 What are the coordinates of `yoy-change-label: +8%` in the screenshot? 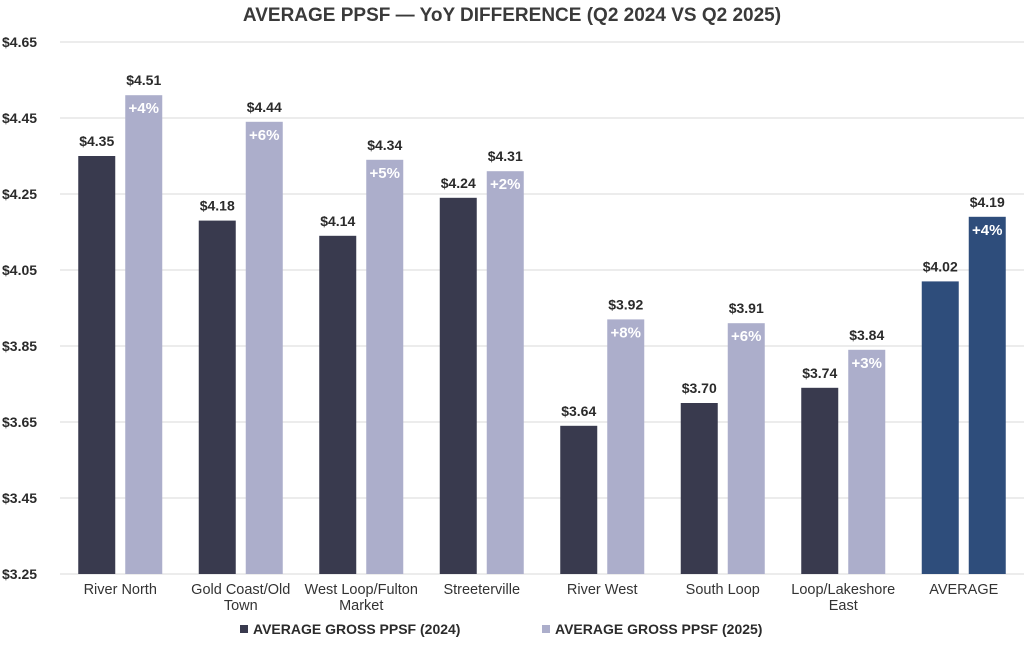 It's located at (626, 332).